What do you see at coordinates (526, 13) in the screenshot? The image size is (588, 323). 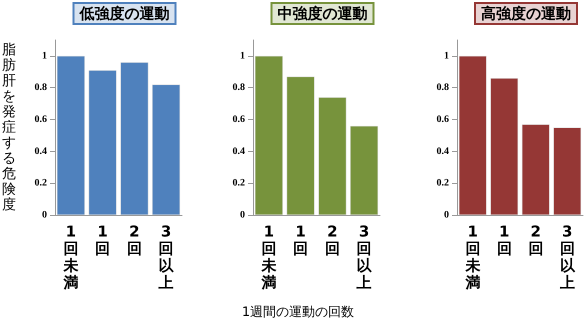 I see `chart-title: 高強度の運動` at bounding box center [526, 13].